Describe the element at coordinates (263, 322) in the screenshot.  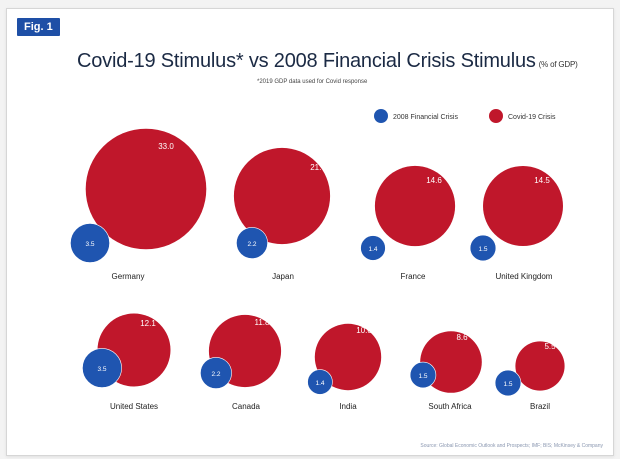
I see `covid-value-label: 11.8` at that location.